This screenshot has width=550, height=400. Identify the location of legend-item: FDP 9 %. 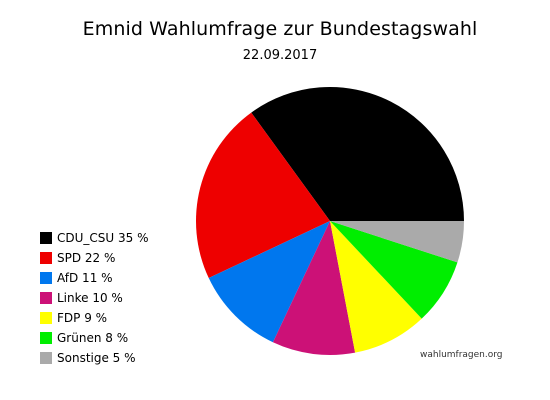
(94, 318).